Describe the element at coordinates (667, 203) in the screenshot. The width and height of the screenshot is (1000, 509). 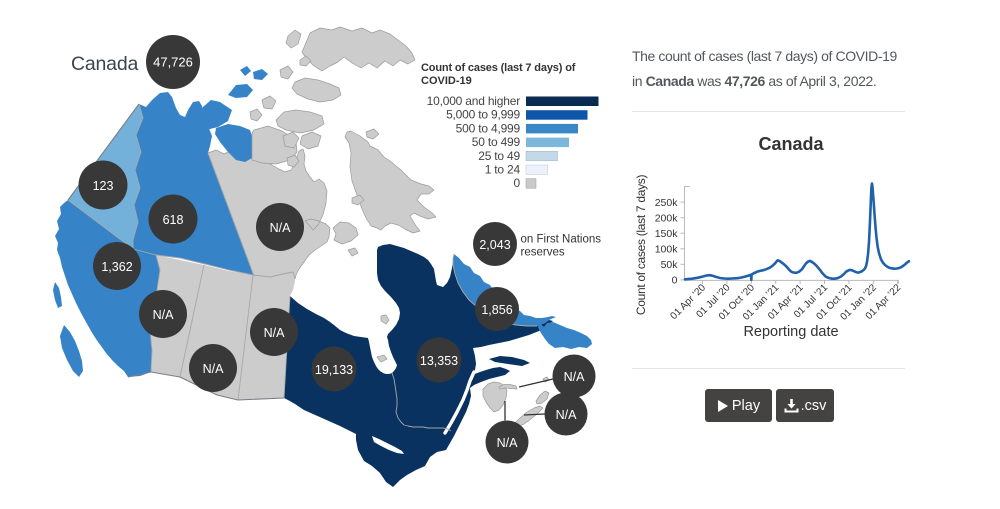
I see `svg-text: 250k` at that location.